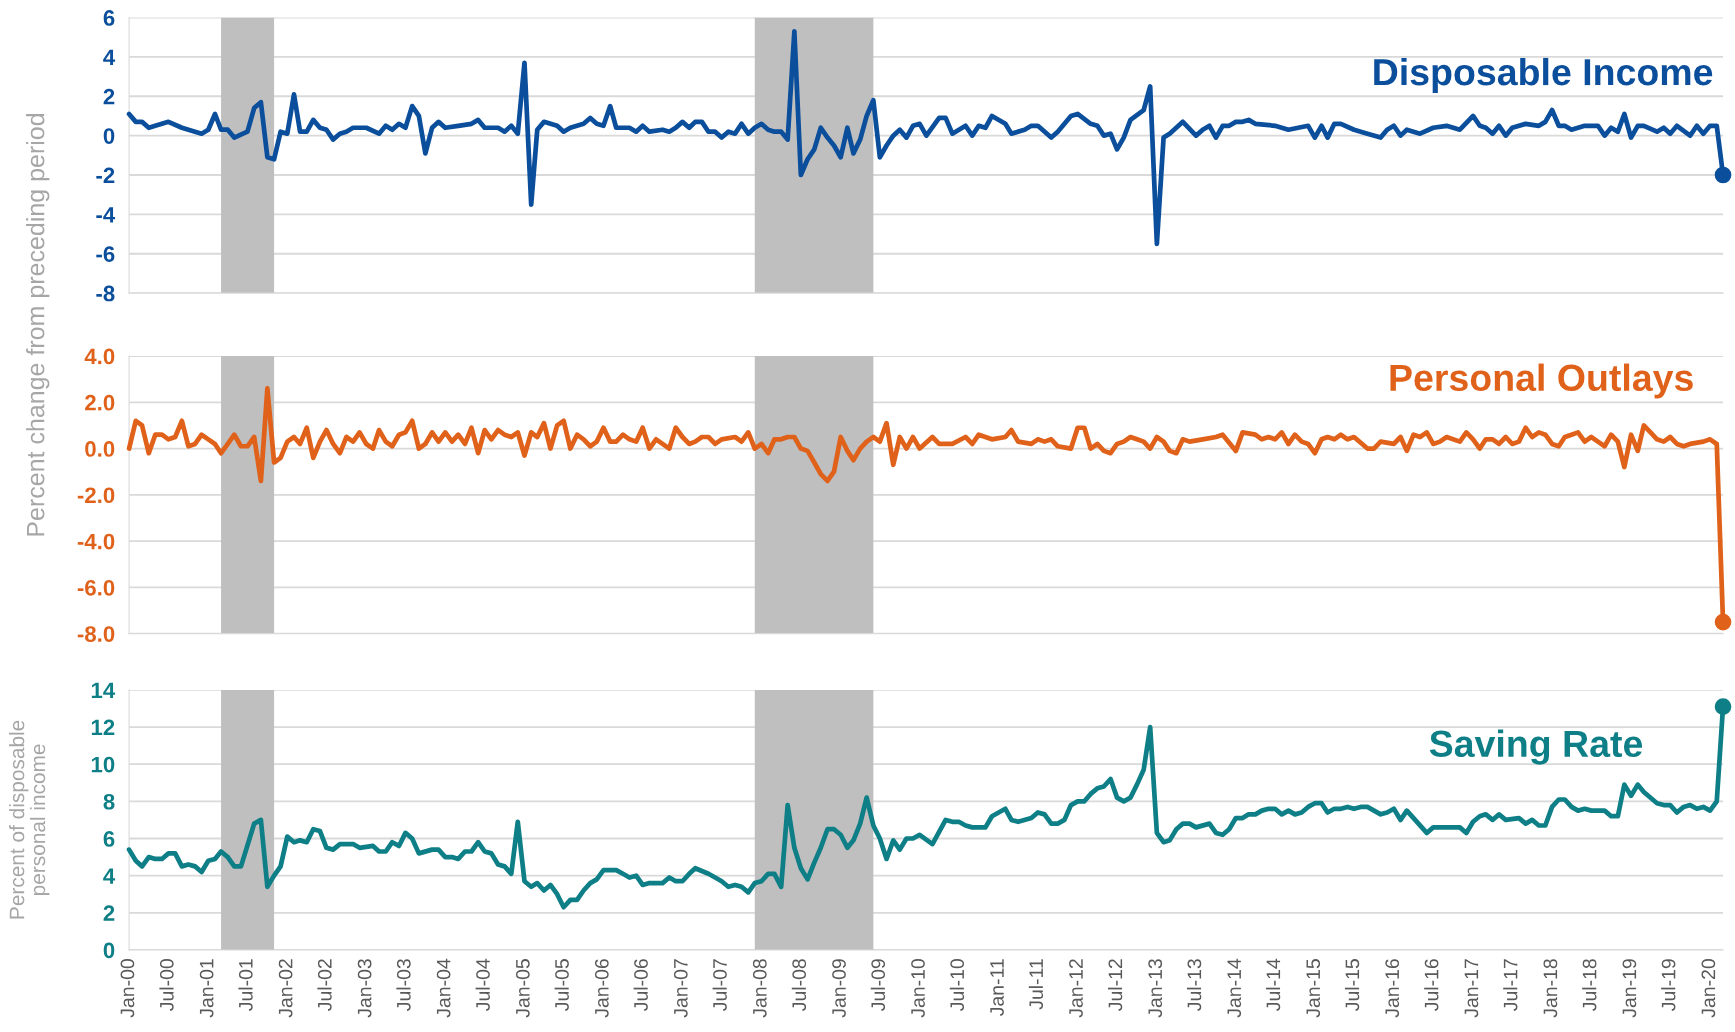 The width and height of the screenshot is (1735, 1032). I want to click on x-tick-label: Jan-03, so click(364, 988).